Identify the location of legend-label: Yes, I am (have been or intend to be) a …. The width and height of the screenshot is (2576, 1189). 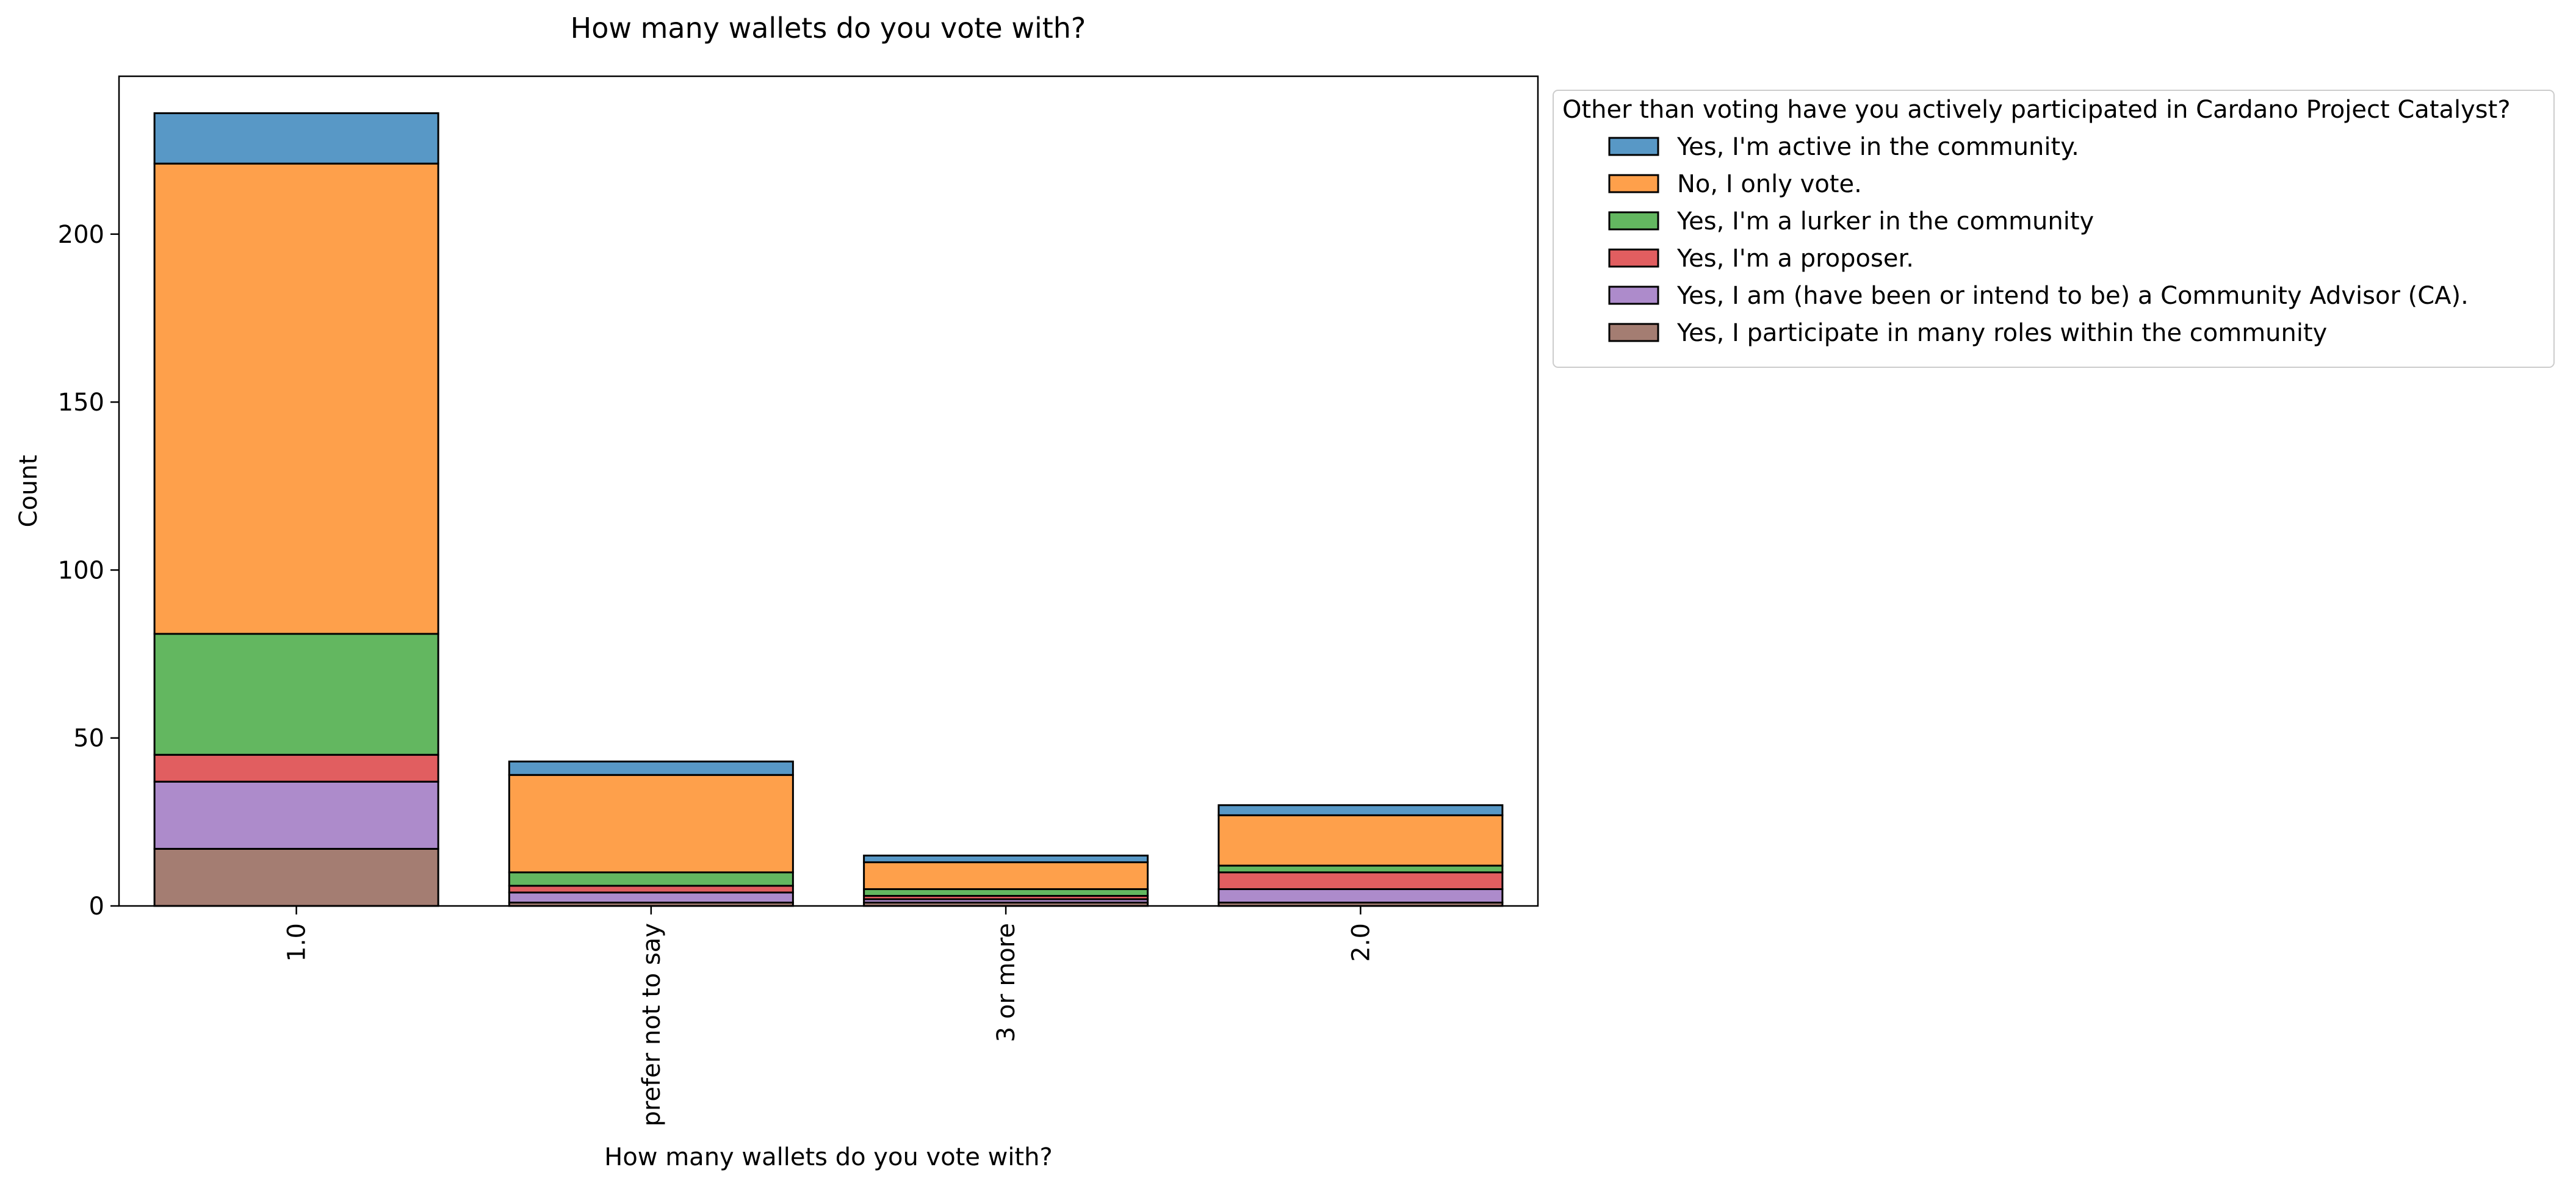
(2072, 296).